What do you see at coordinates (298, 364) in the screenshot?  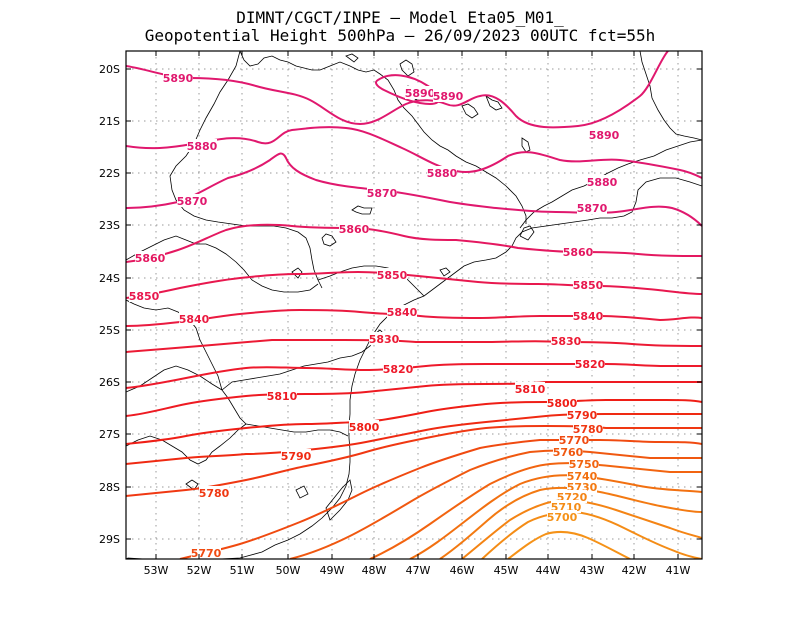 I see `state-border-pr-sc` at bounding box center [298, 364].